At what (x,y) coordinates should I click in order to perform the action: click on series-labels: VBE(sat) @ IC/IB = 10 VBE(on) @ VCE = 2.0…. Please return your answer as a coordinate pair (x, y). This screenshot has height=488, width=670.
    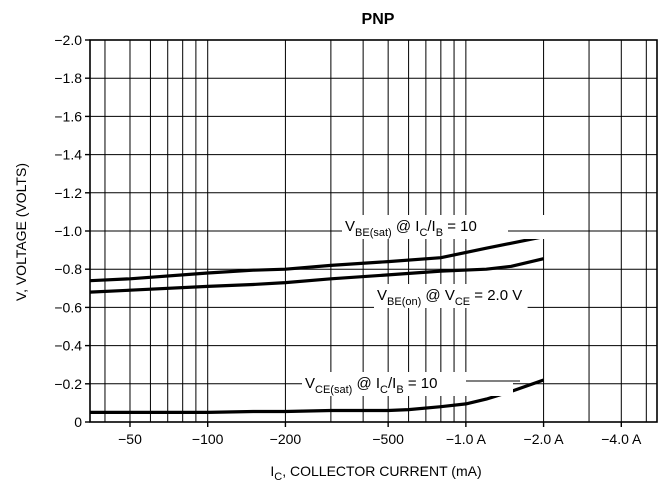
    Looking at the image, I should click on (428, 305).